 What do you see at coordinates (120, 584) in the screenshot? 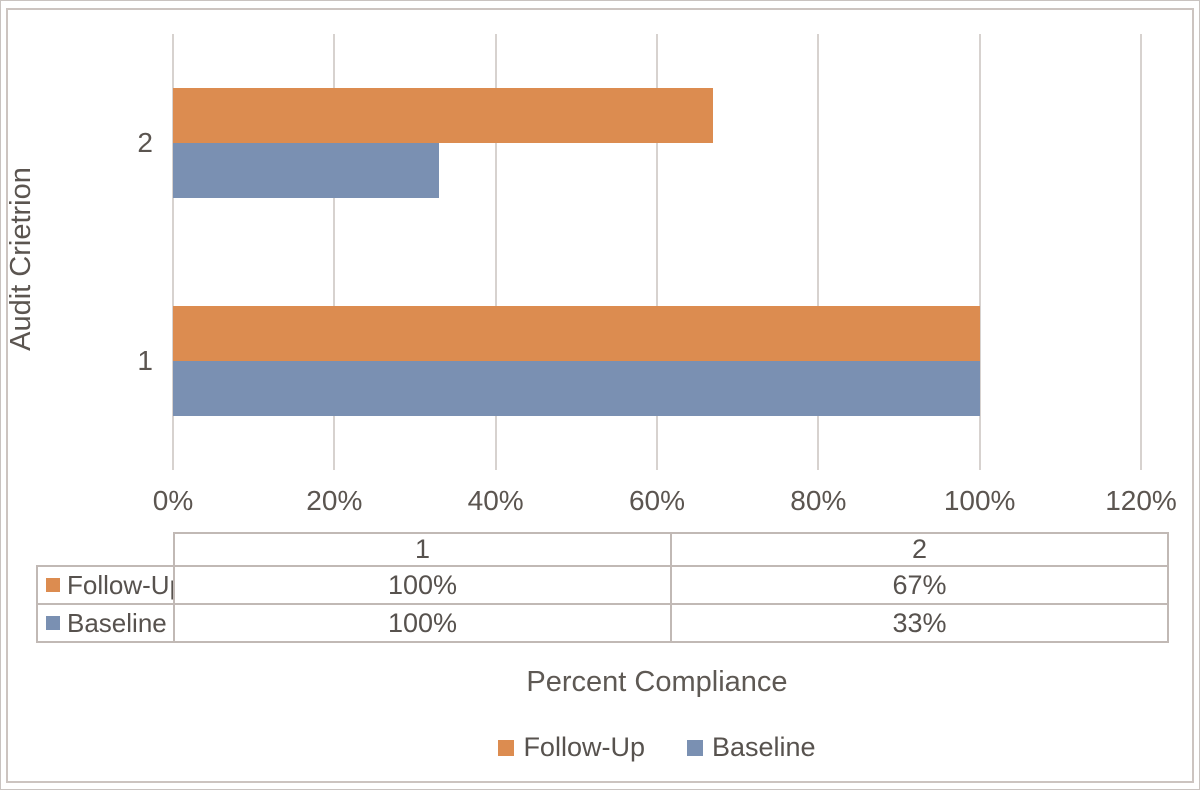
I see `table-row-label: Follow-Up` at bounding box center [120, 584].